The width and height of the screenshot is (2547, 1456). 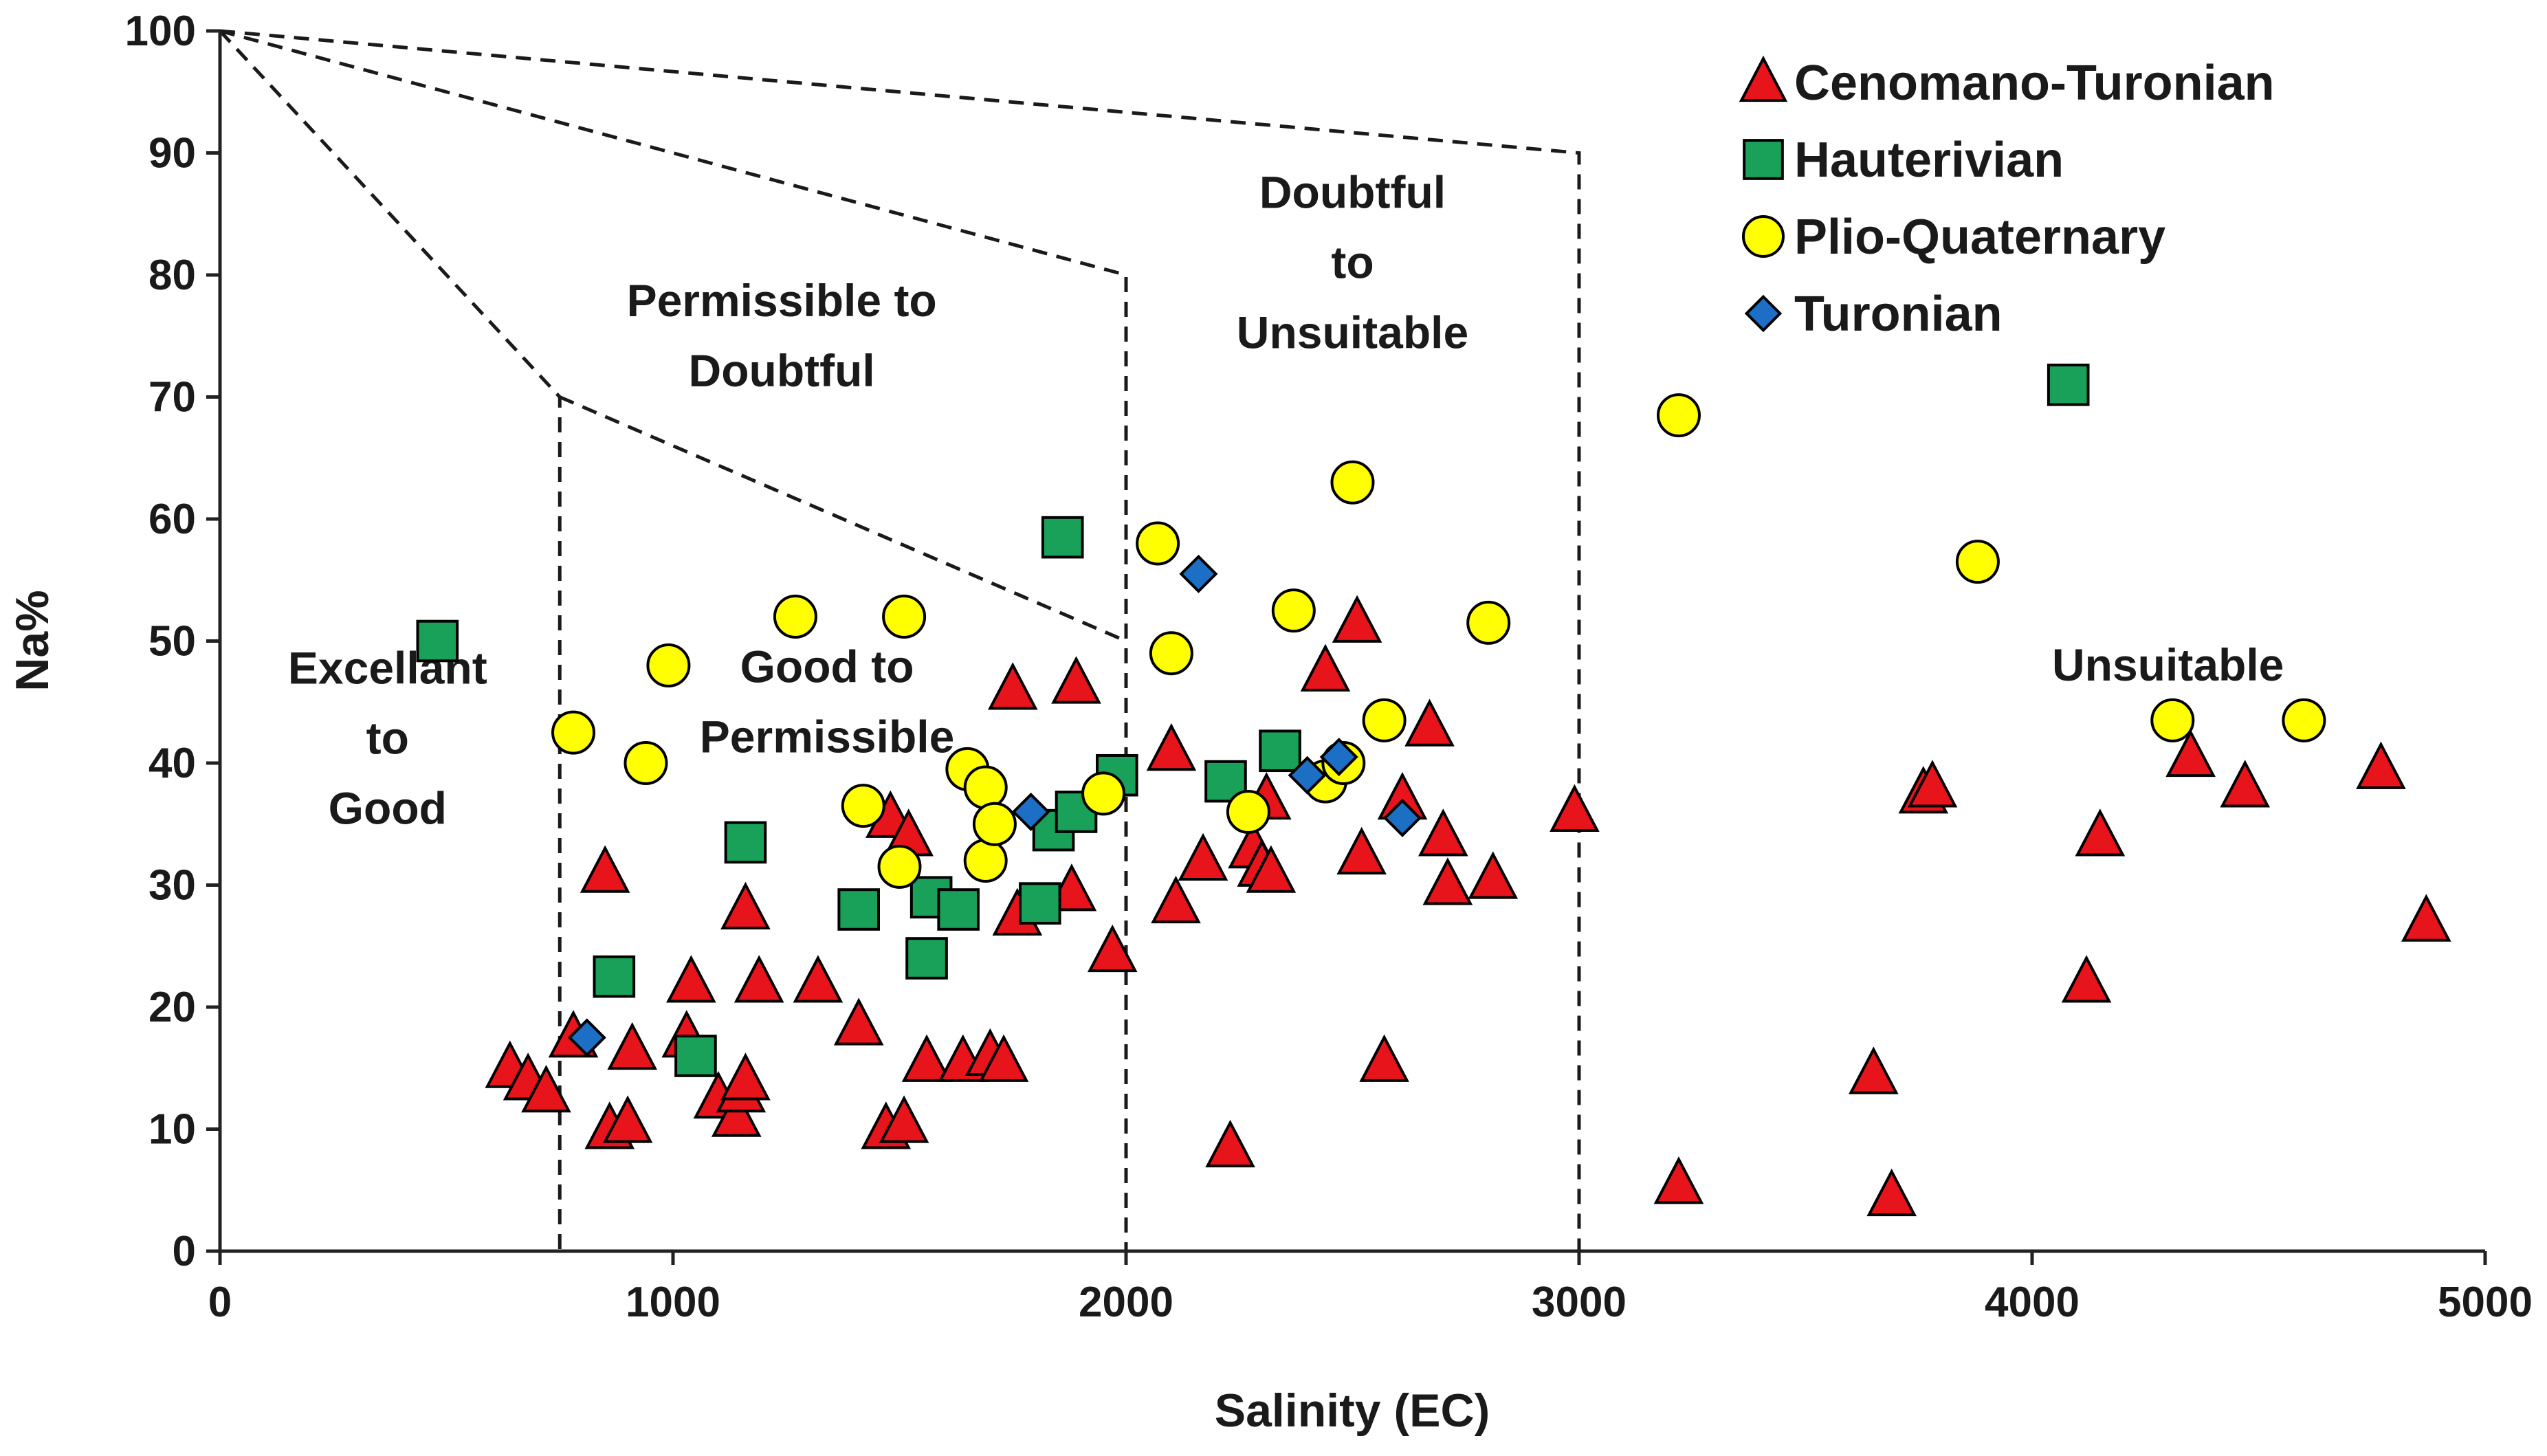 What do you see at coordinates (673, 1302) in the screenshot?
I see `x-tick-label: 1000` at bounding box center [673, 1302].